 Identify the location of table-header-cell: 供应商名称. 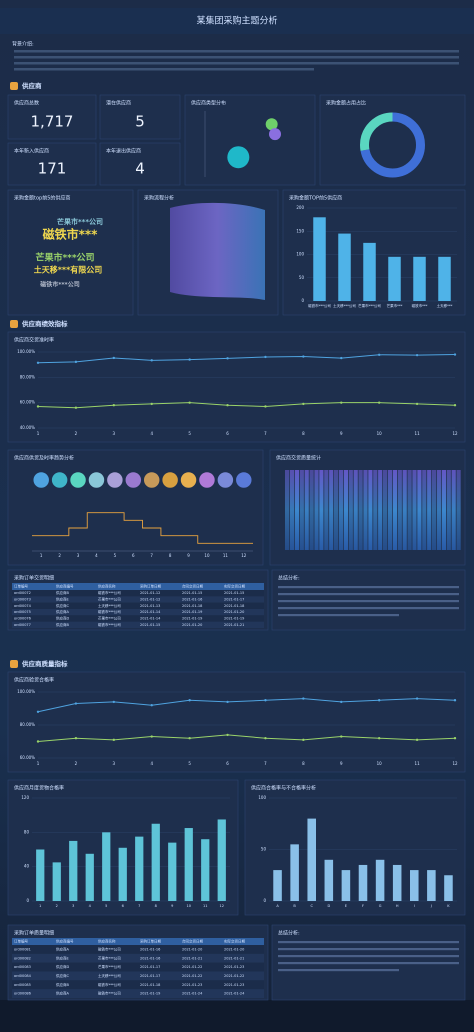
(107, 586).